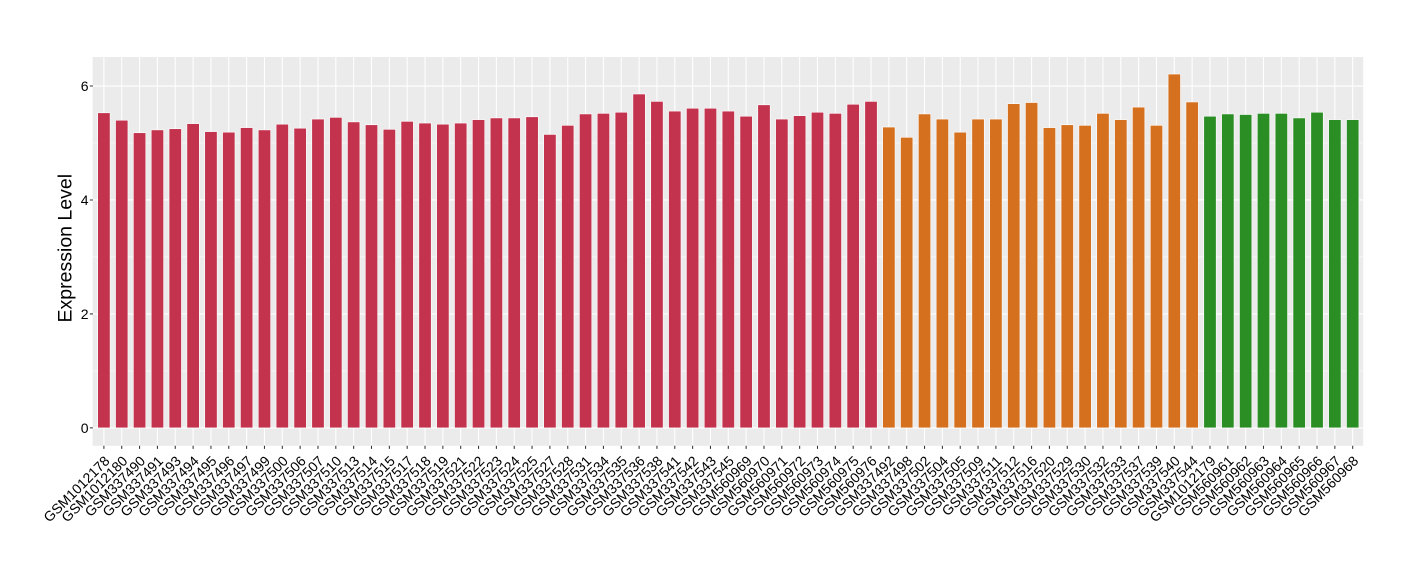 This screenshot has width=1420, height=580. What do you see at coordinates (85, 200) in the screenshot?
I see `svg-text: 4` at bounding box center [85, 200].